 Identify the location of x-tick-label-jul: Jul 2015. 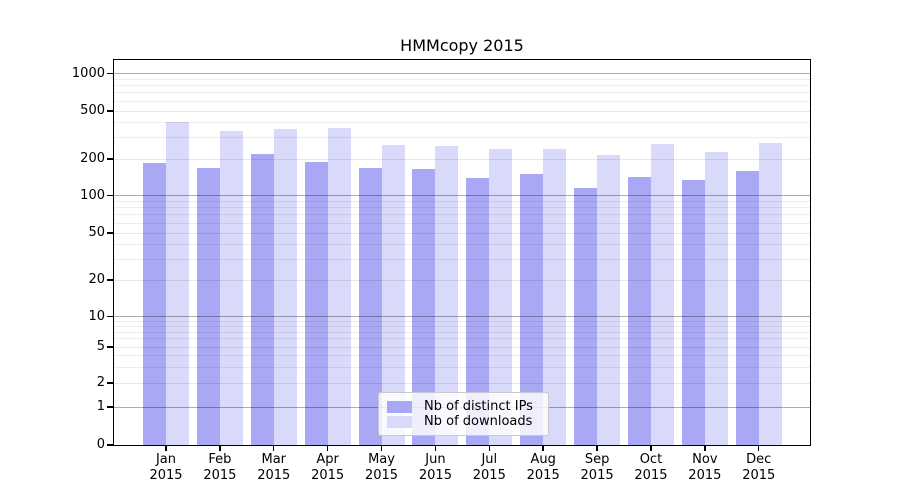
(489, 467).